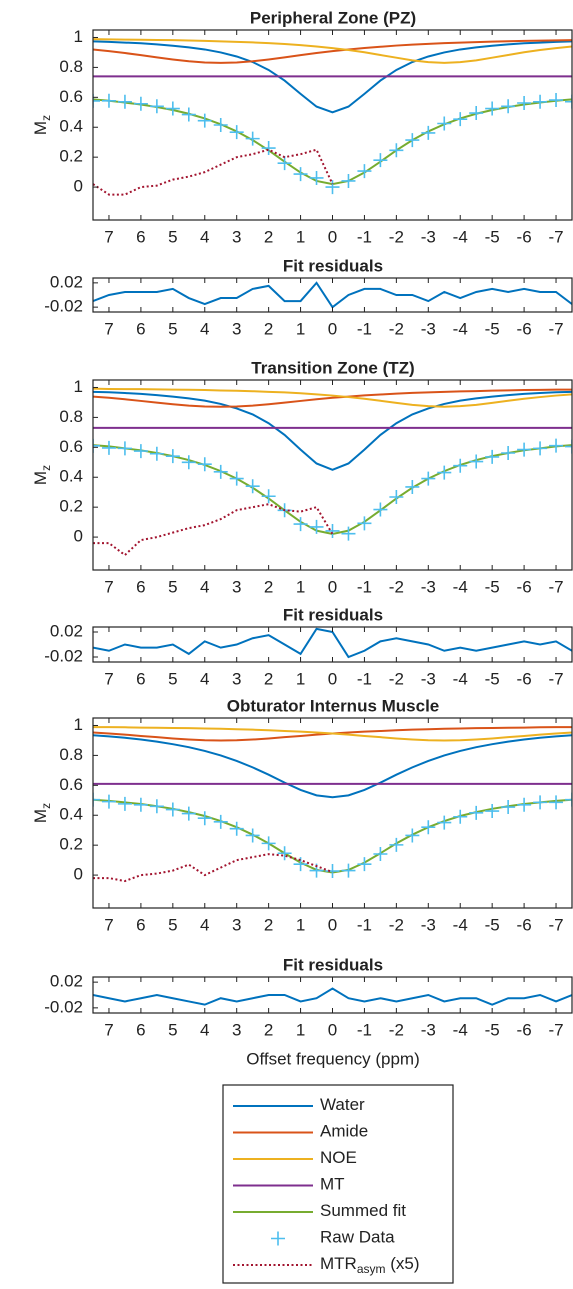  I want to click on legend-label: MTRasym (x5), so click(370, 1265).